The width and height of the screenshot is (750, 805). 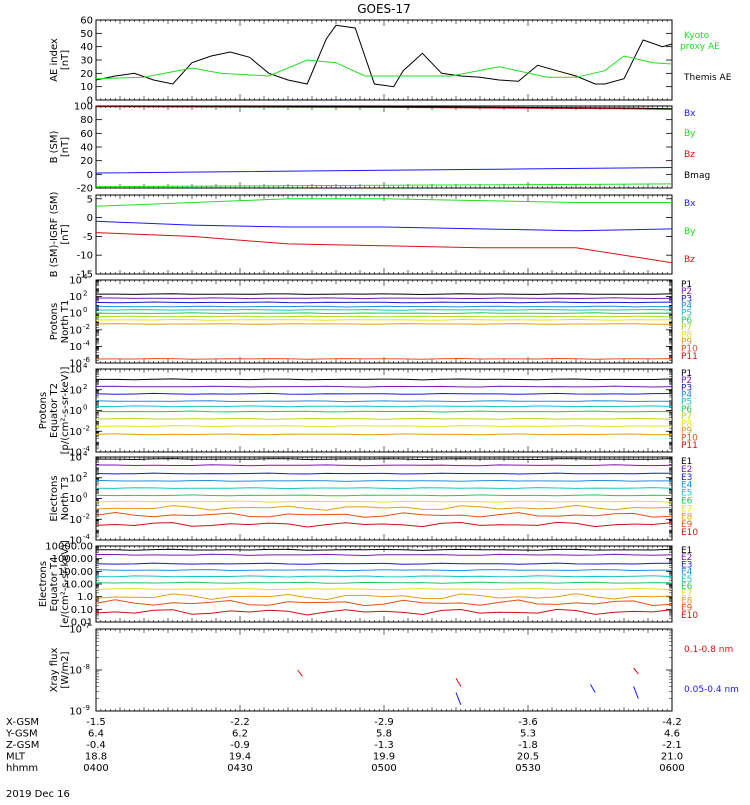 I want to click on panel-ae-ytick-4: 40, so click(x=86, y=47).